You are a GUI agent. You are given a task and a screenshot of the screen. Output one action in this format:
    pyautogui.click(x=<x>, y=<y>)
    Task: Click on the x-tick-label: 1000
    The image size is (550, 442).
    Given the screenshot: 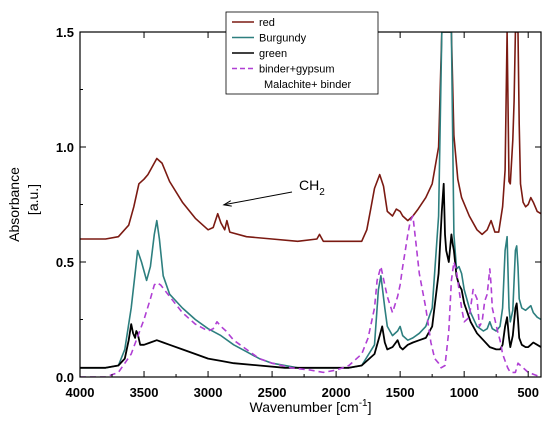 What is the action you would take?
    pyautogui.click(x=464, y=392)
    